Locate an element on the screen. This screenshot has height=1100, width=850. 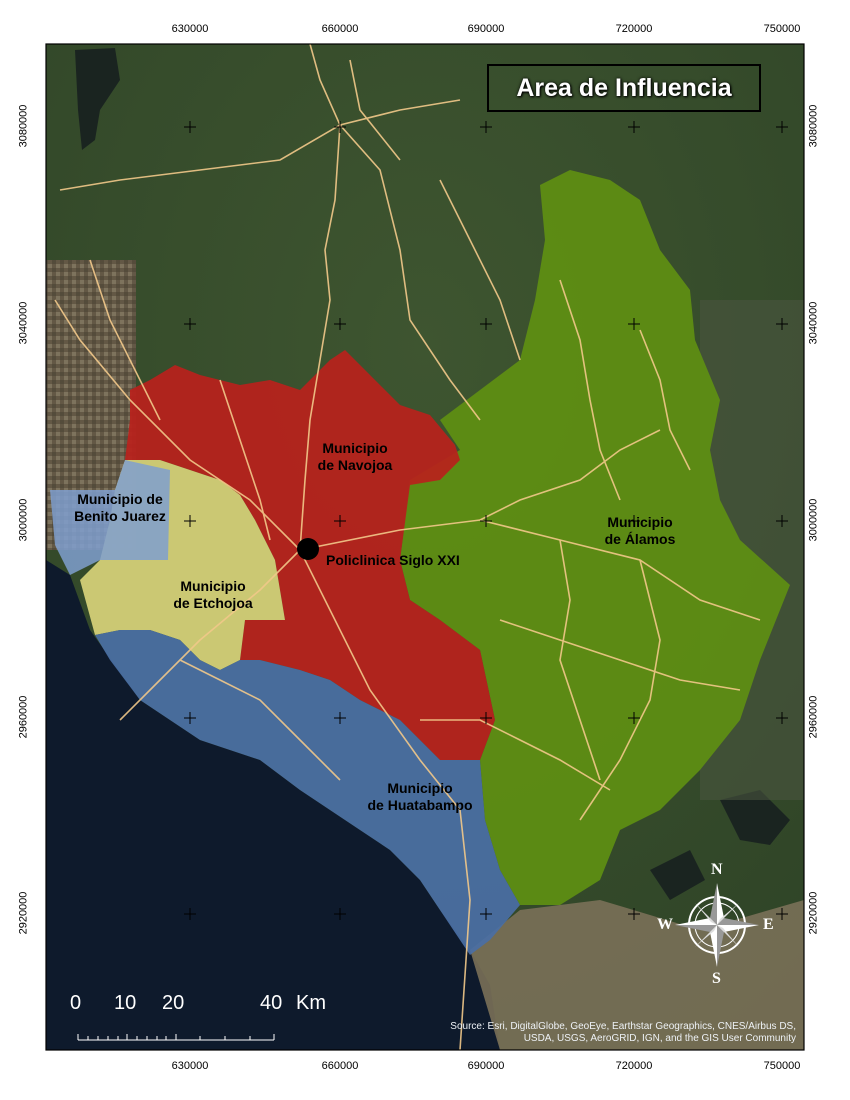
scale-bar is located at coordinates (176, 1037).